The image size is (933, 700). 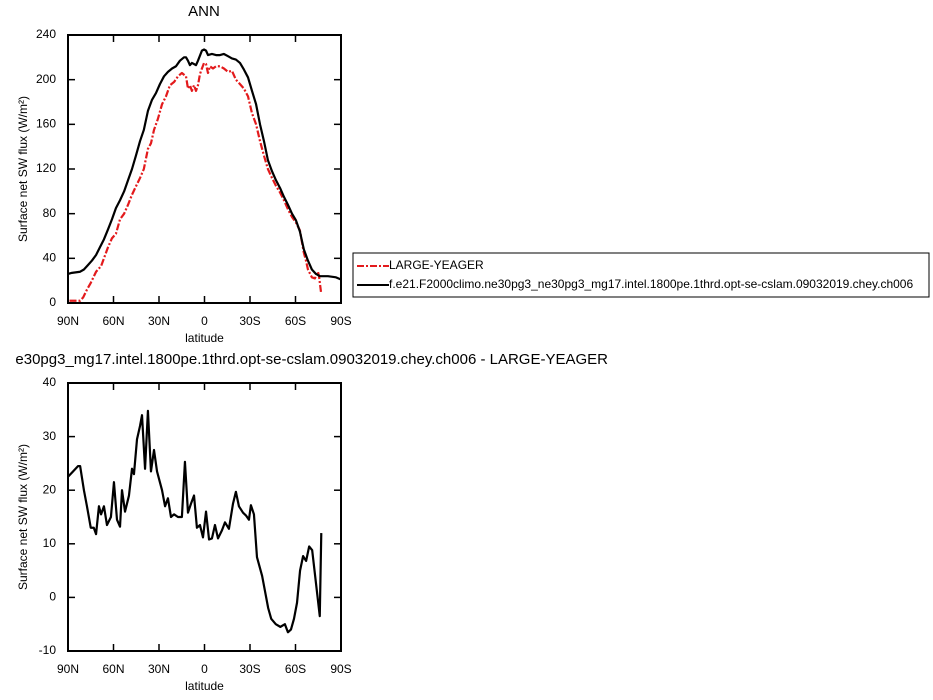 What do you see at coordinates (641, 275) in the screenshot?
I see `legend-box` at bounding box center [641, 275].